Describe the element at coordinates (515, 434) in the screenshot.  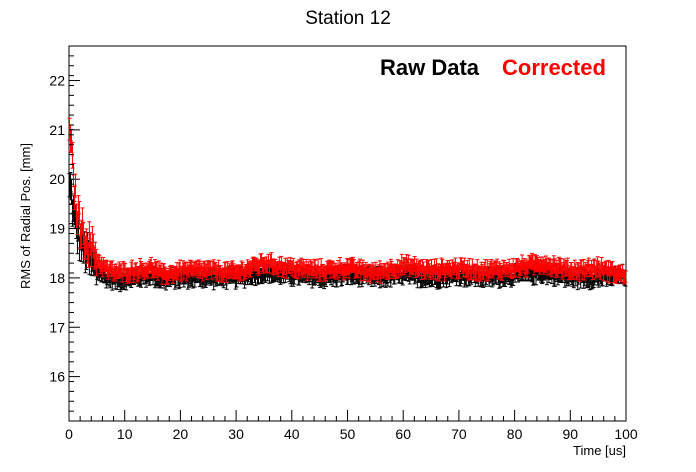
I see `x-tick-label: 80` at that location.